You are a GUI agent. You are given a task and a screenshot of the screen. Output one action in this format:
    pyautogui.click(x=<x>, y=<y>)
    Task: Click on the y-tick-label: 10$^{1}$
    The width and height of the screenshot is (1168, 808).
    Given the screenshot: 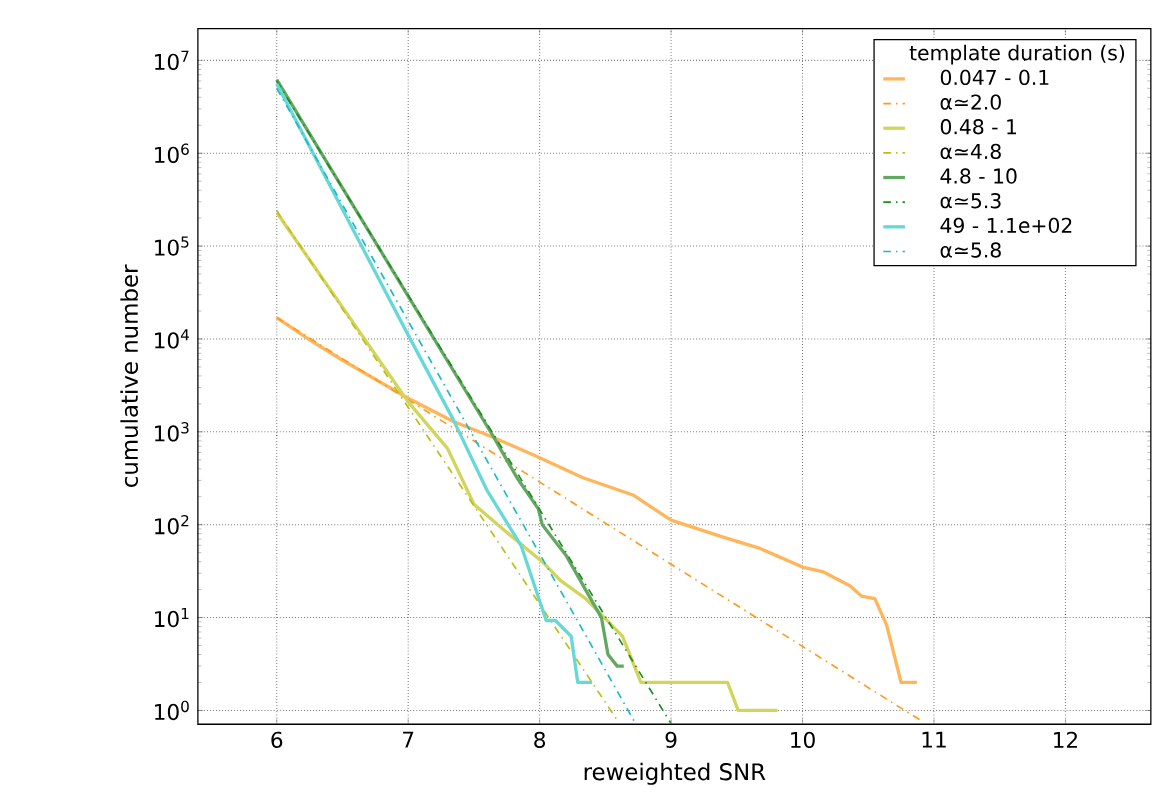 What is the action you would take?
    pyautogui.click(x=172, y=617)
    